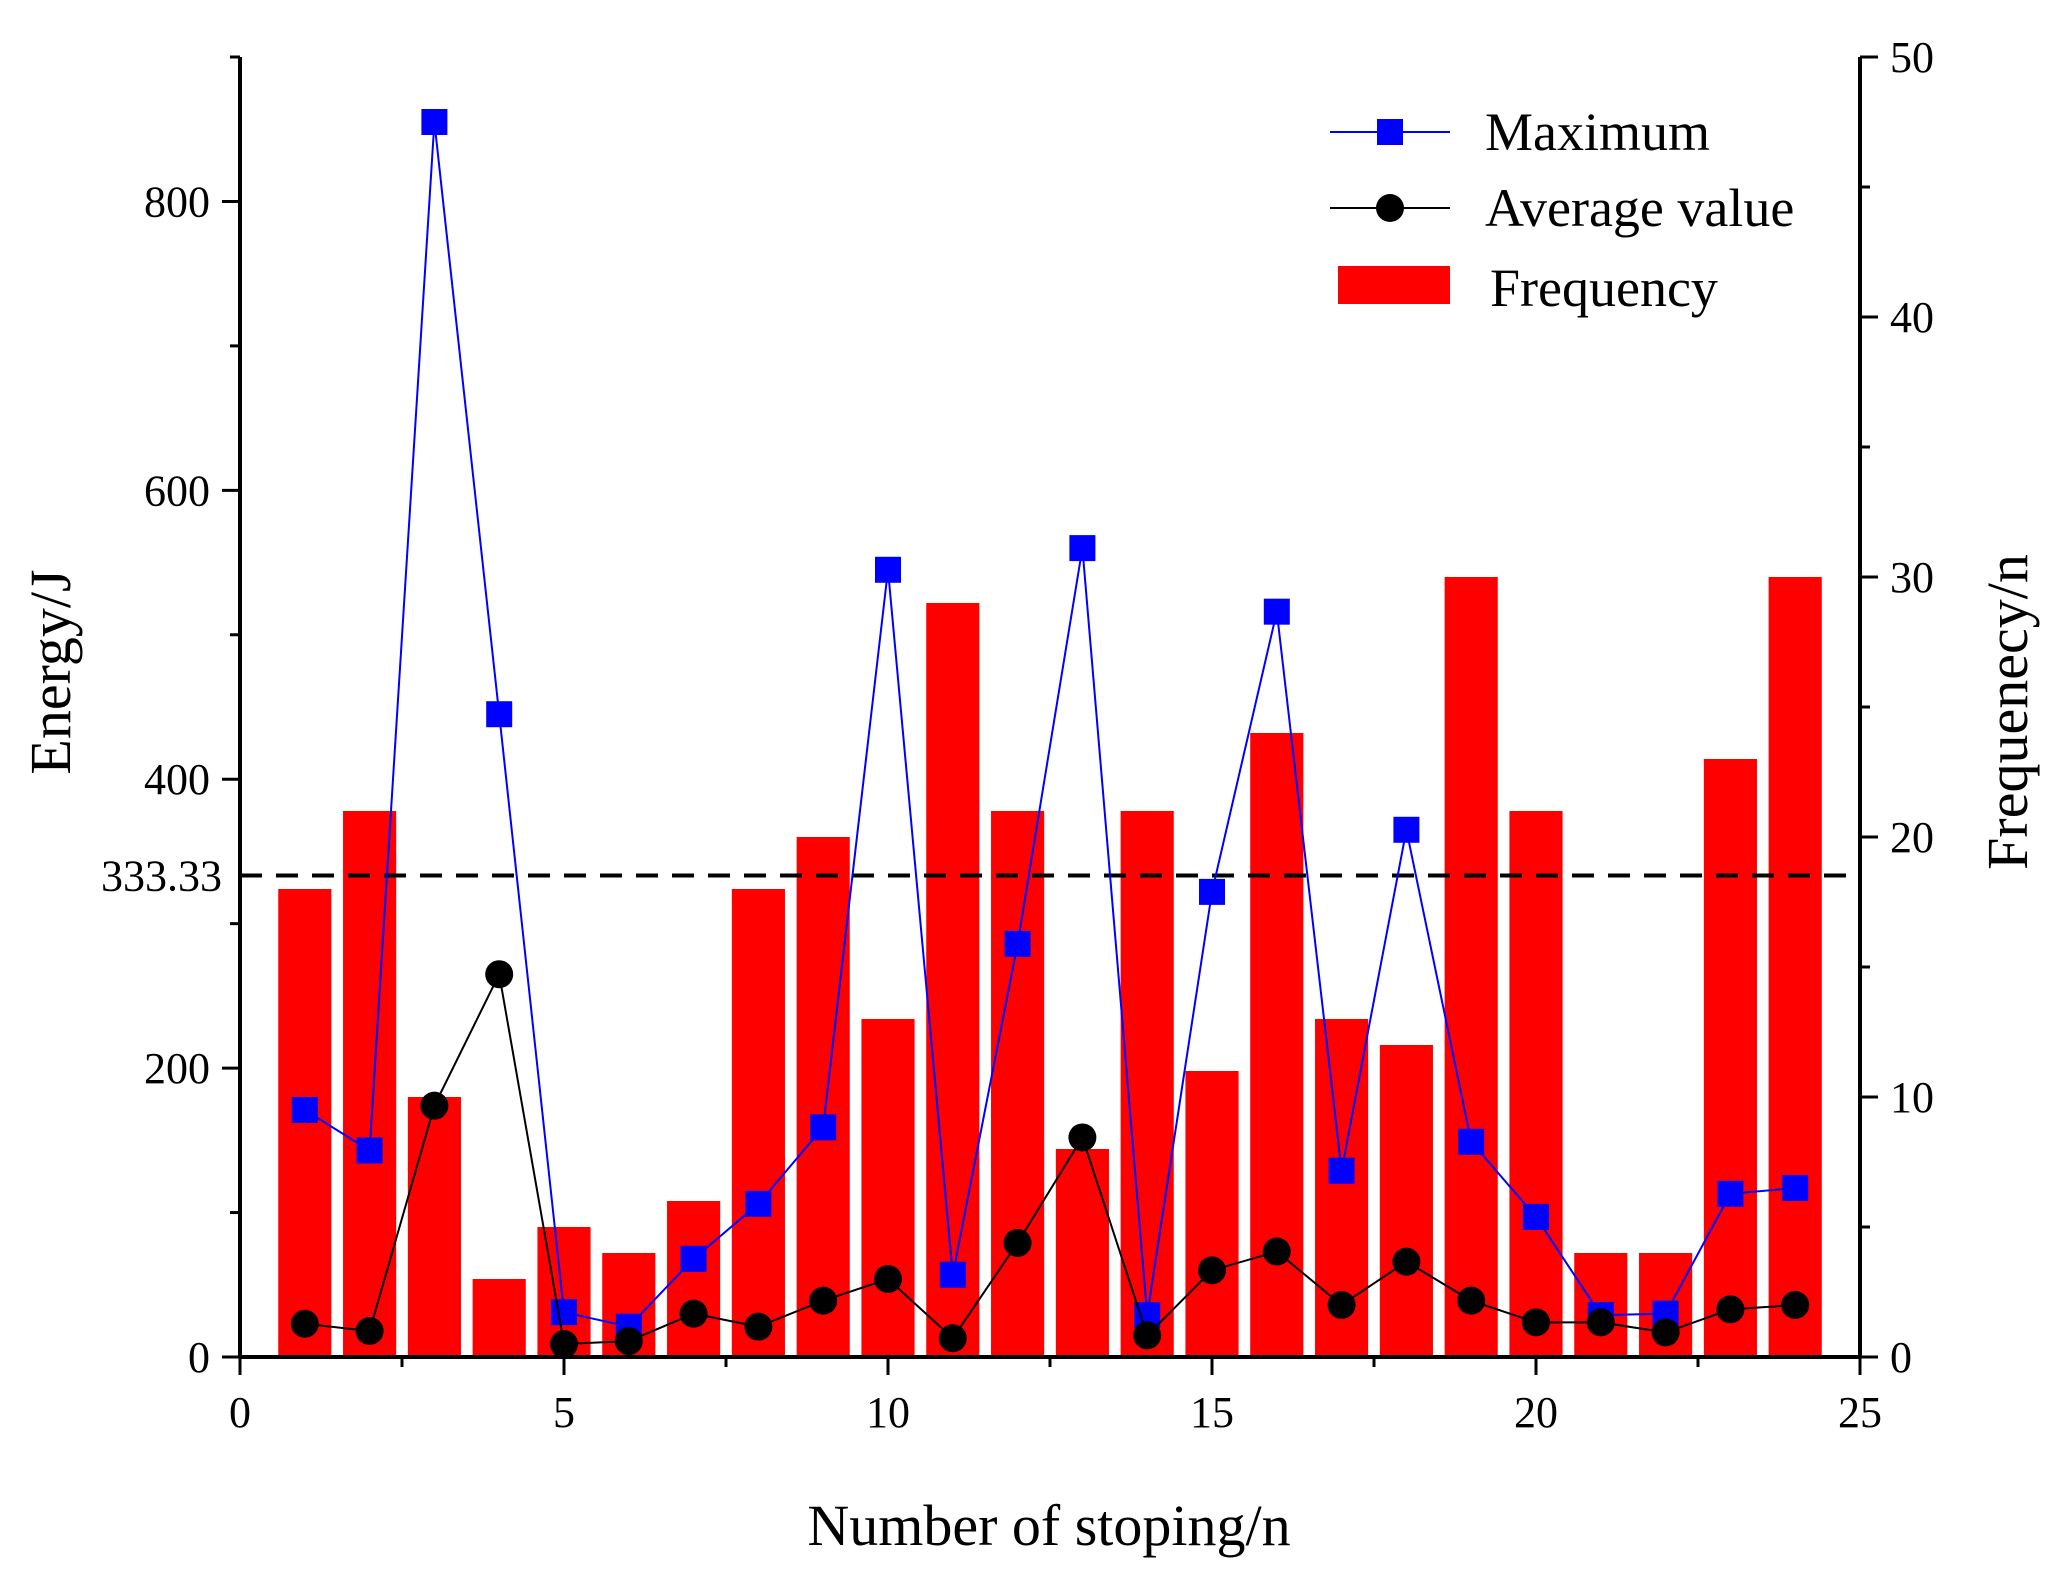 This screenshot has height=1582, width=2060. Describe the element at coordinates (177, 490) in the screenshot. I see `left-tick-label: 600` at that location.